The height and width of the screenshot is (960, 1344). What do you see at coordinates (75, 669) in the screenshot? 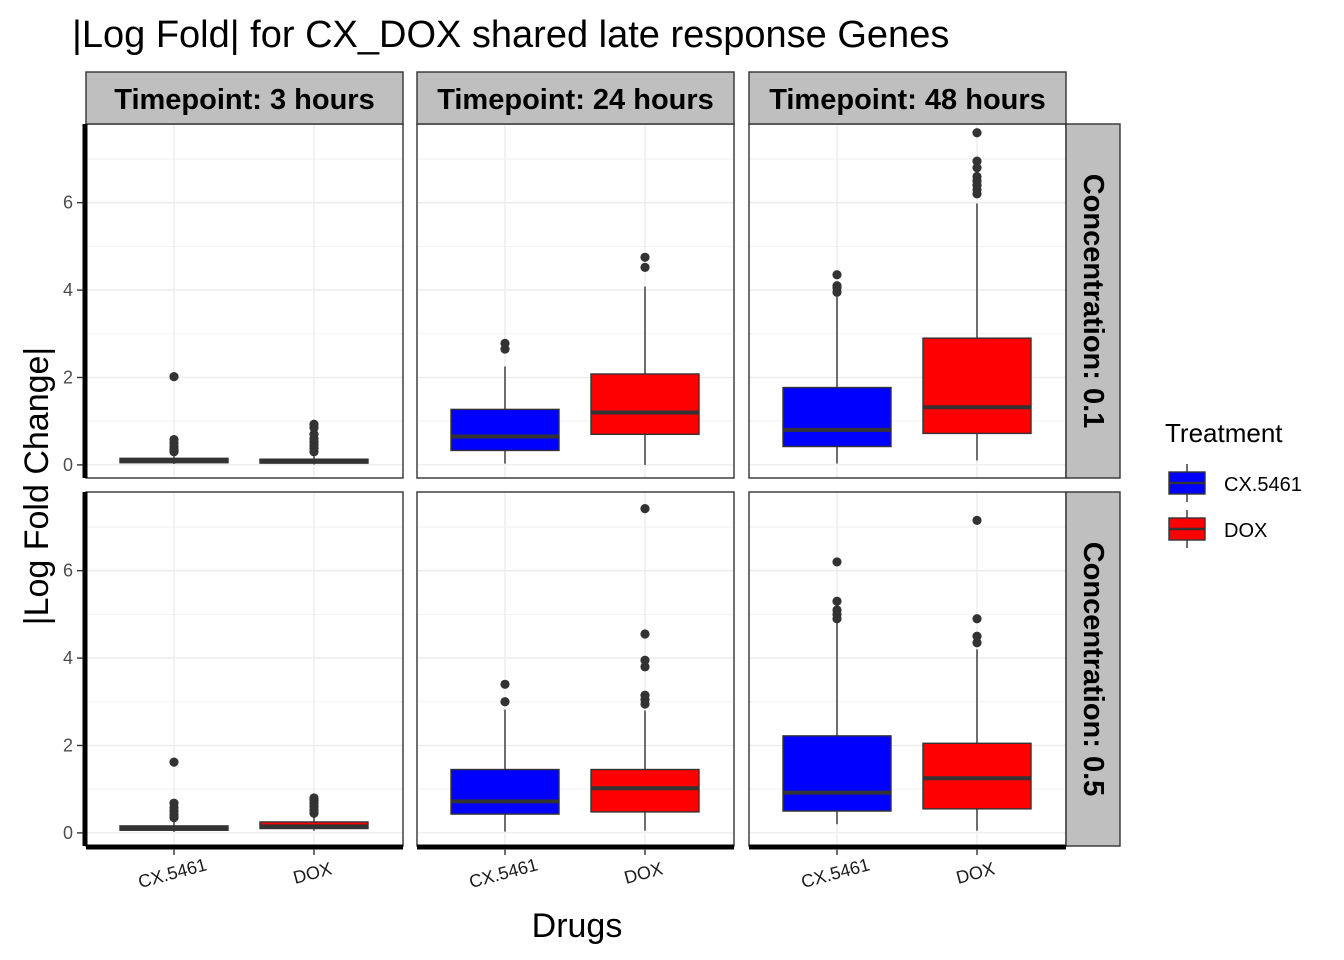
I see `y-axis-row-1: 0 2 4 6` at bounding box center [75, 669].